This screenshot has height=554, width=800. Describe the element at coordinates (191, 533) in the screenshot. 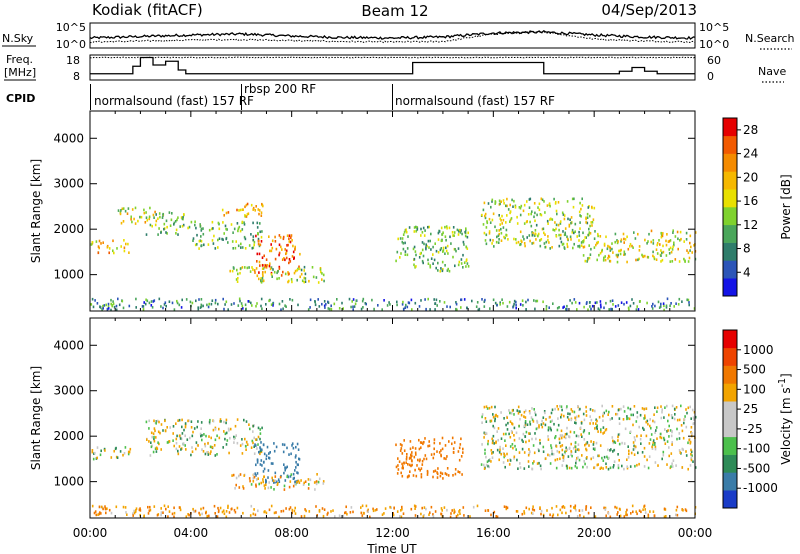

I see `x-tick-label-1: 04:00` at that location.